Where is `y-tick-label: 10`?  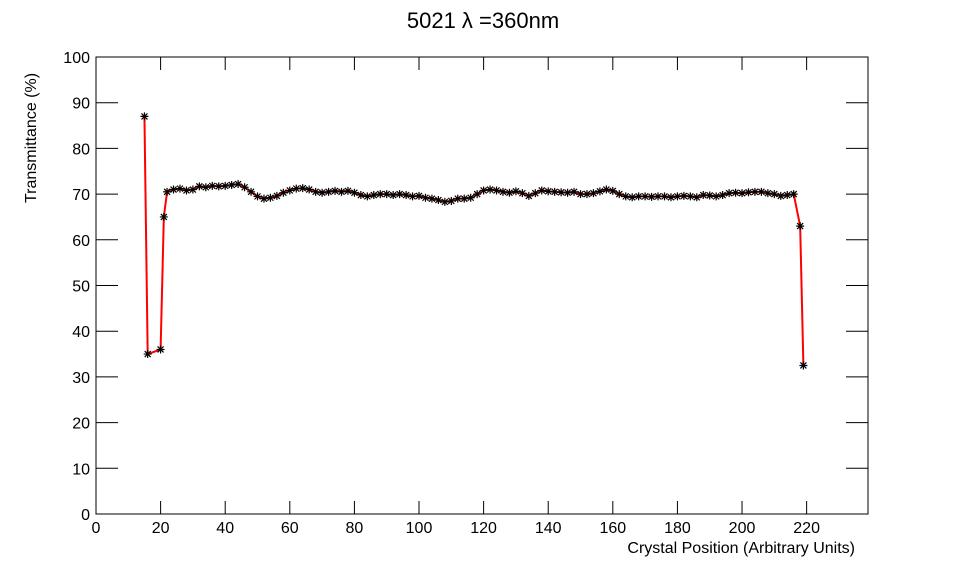
y-tick-label: 10 is located at coordinates (81, 469).